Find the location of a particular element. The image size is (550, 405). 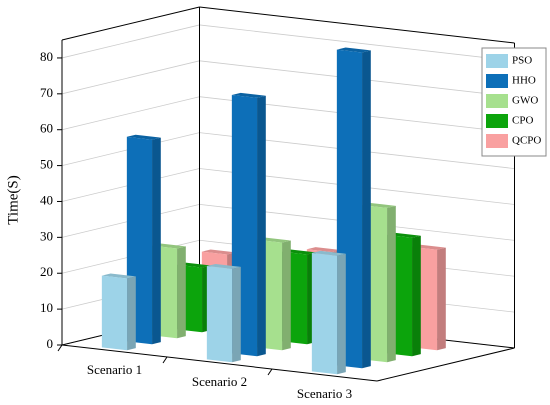

y-tick-label: 0 is located at coordinates (50, 343).